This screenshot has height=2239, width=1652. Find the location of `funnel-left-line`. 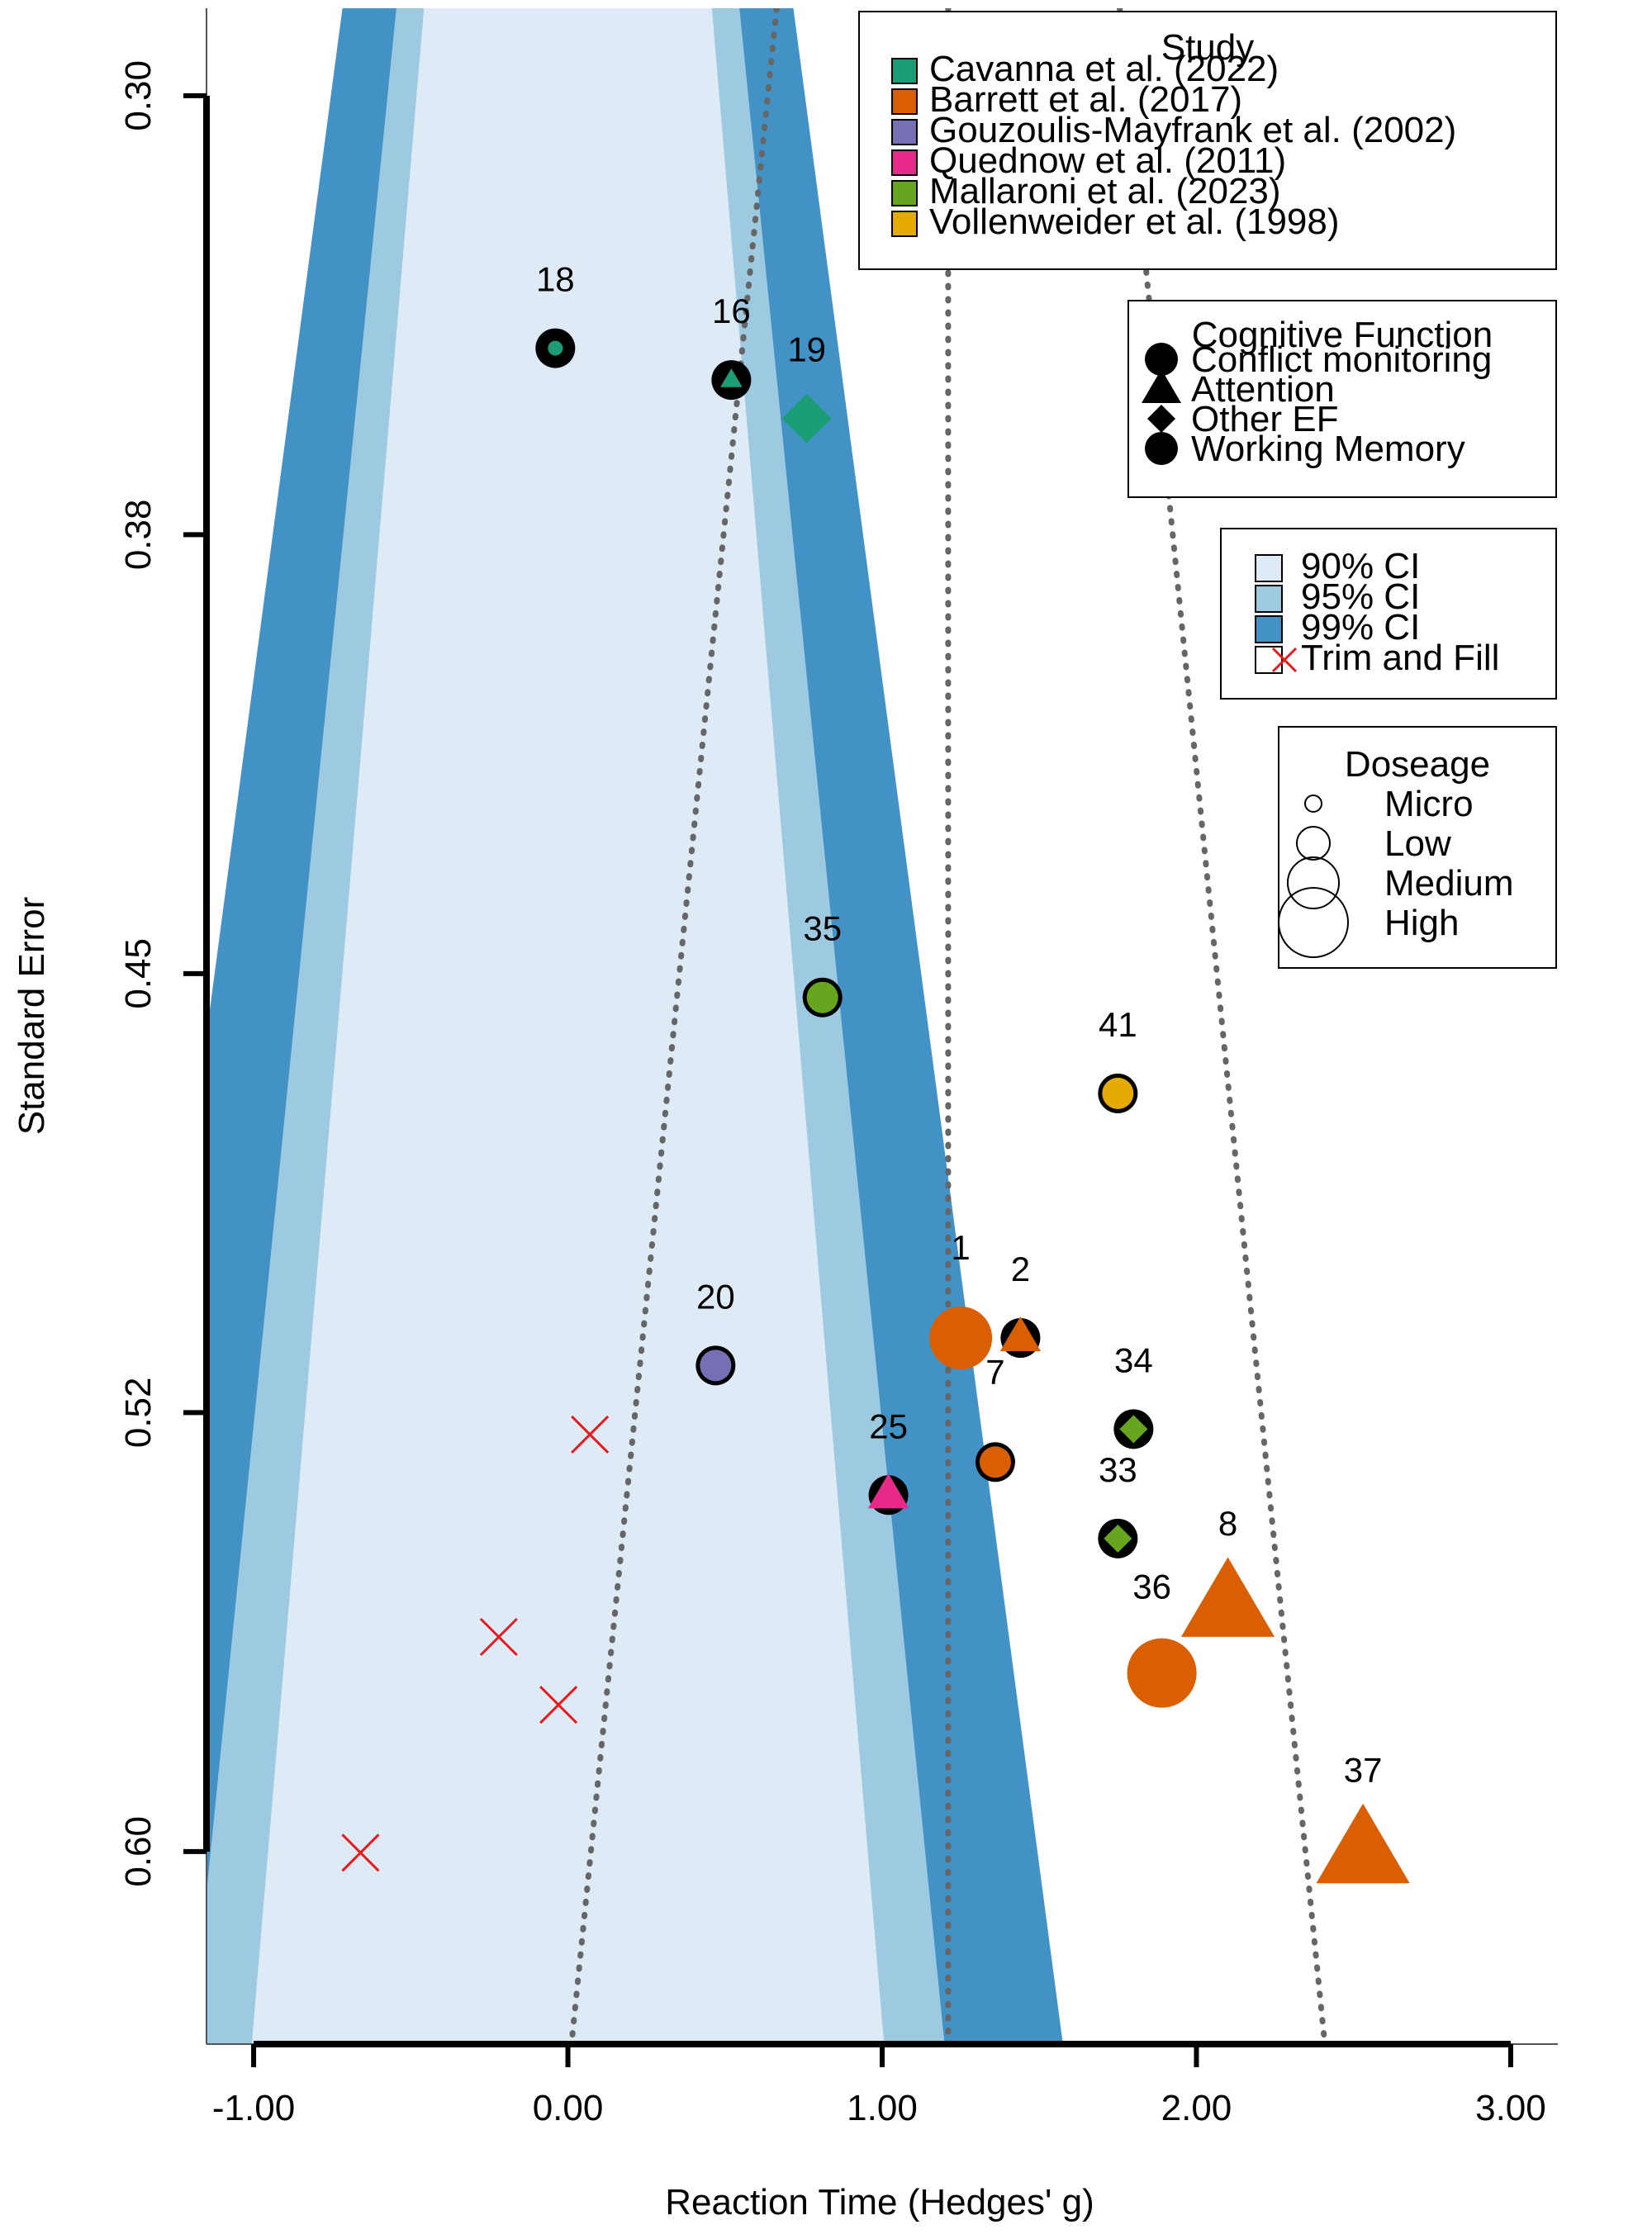

funnel-left-line is located at coordinates (674, 1026).